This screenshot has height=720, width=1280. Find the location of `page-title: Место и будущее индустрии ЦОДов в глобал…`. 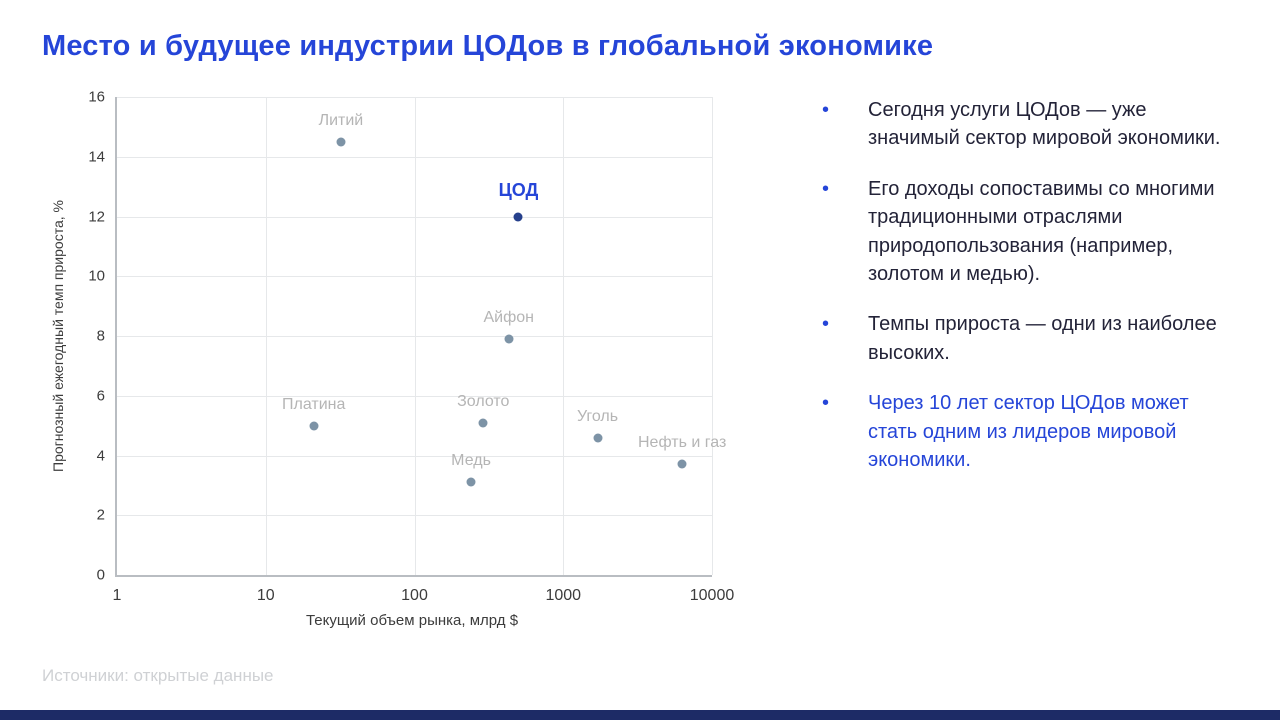

page-title: Место и будущее индустрии ЦОДов в глобал… is located at coordinates (488, 46).